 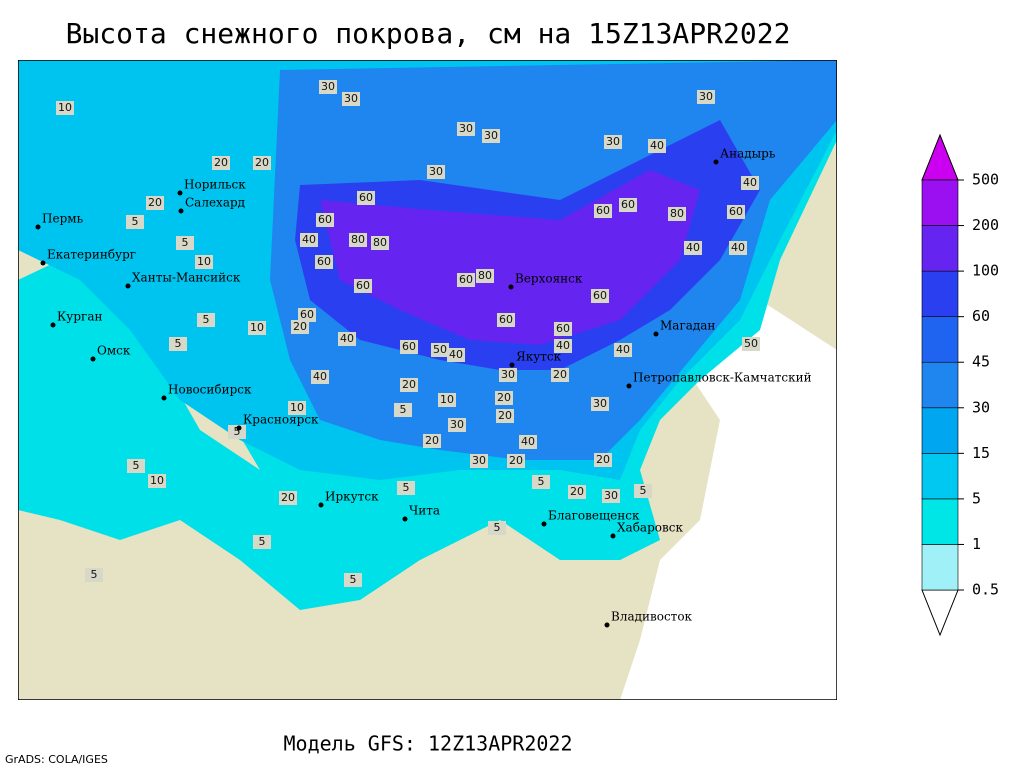 What do you see at coordinates (352, 497) in the screenshot?
I see `city-label: Иркутск` at bounding box center [352, 497].